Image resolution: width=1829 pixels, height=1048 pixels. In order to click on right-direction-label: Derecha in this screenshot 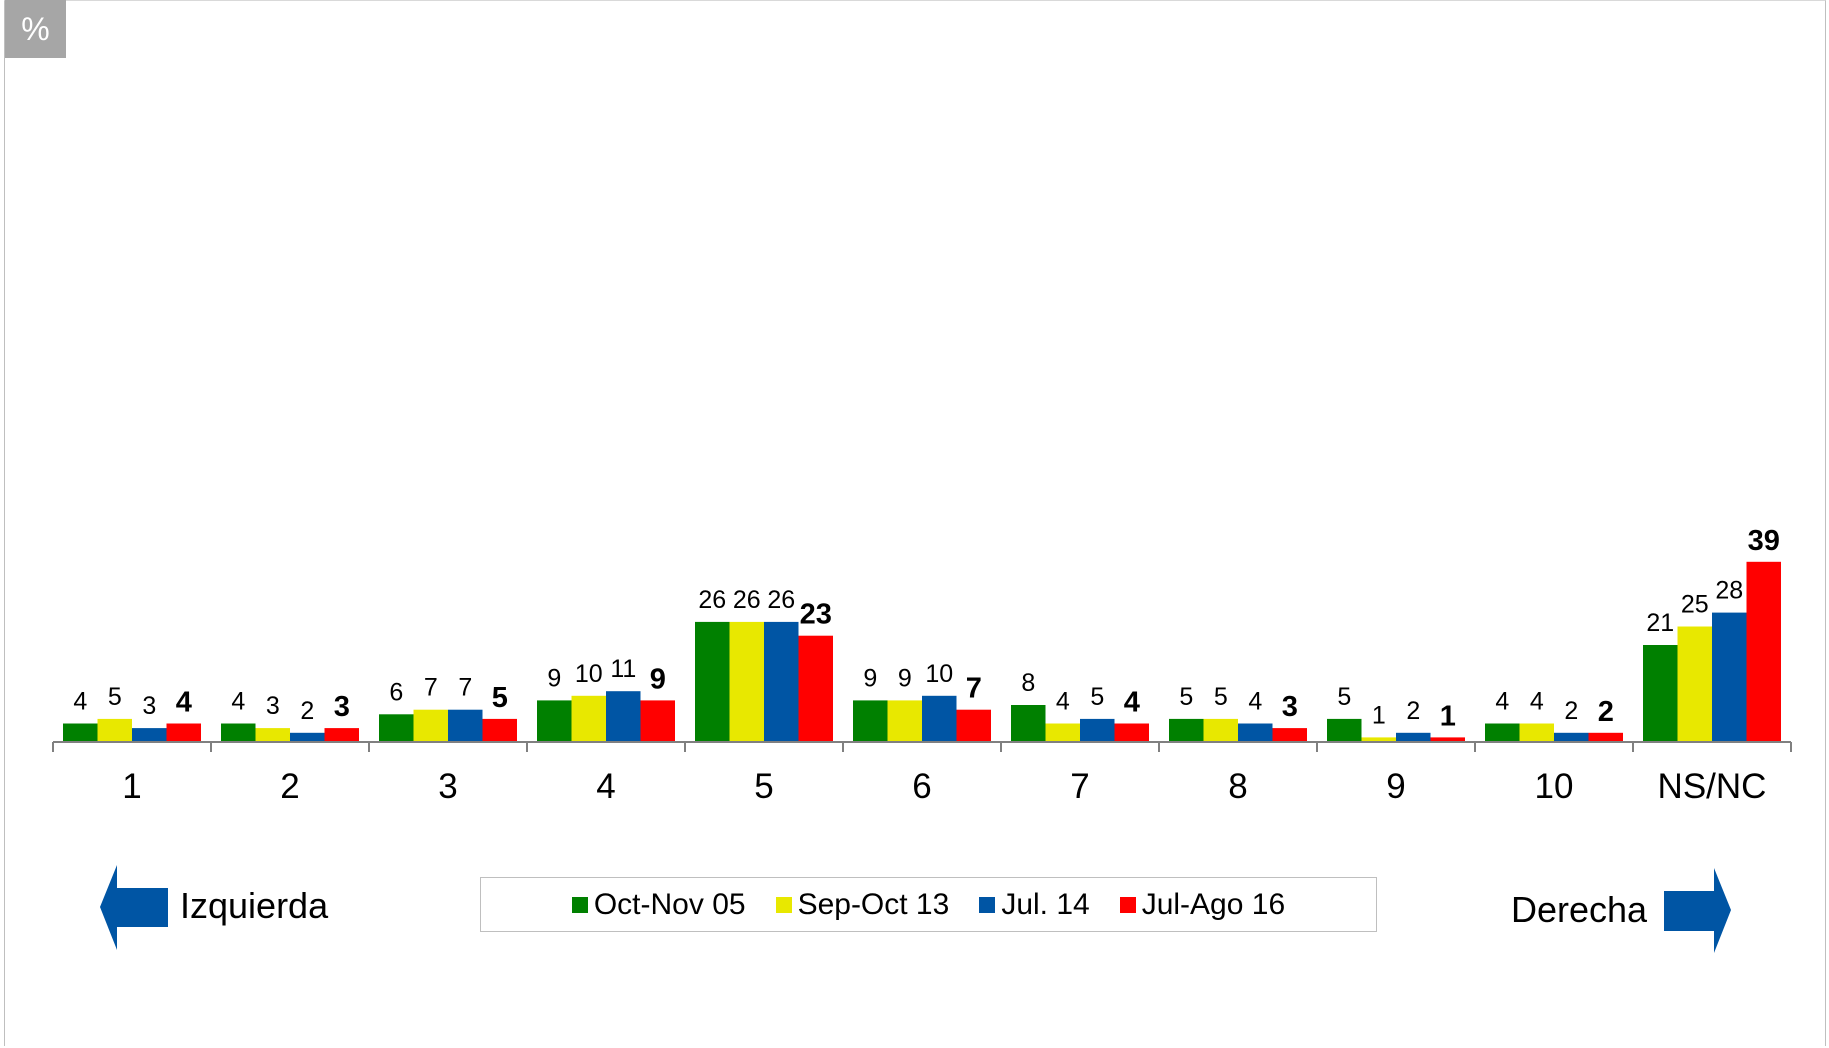, I will do `click(1579, 909)`.